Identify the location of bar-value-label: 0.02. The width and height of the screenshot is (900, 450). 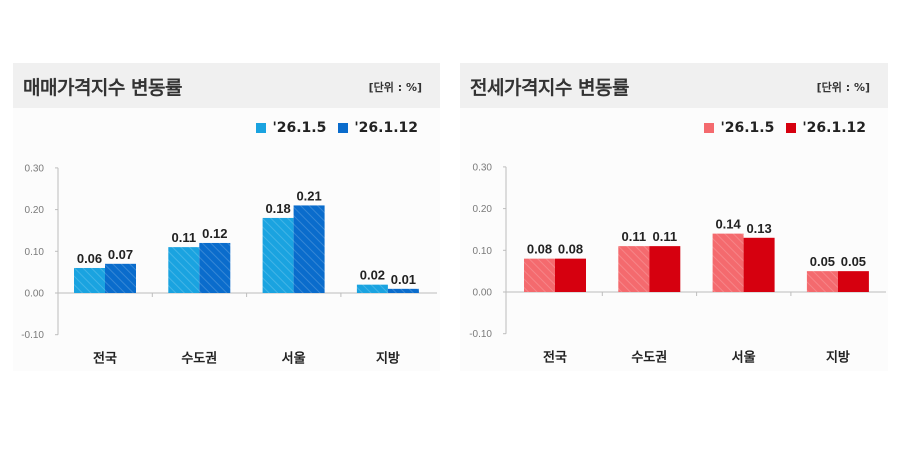
(372, 275).